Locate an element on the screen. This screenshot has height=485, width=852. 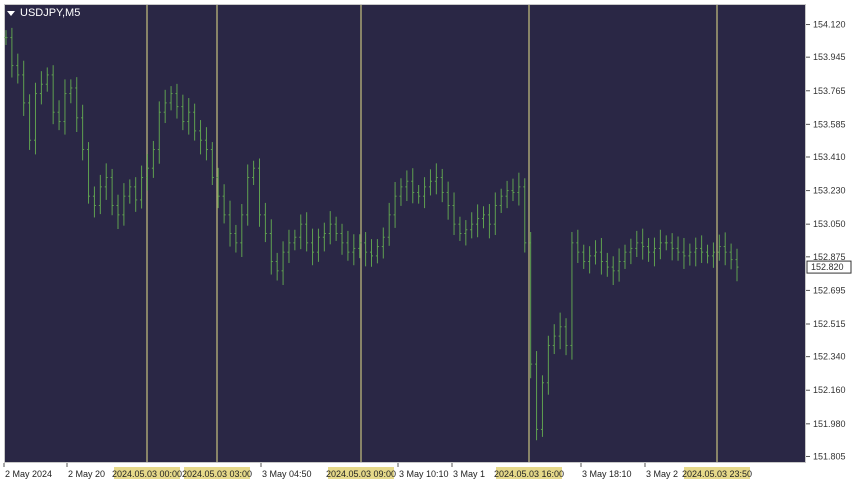
vertical-line-label: 2024.05.03 23:50 is located at coordinates (717, 474).